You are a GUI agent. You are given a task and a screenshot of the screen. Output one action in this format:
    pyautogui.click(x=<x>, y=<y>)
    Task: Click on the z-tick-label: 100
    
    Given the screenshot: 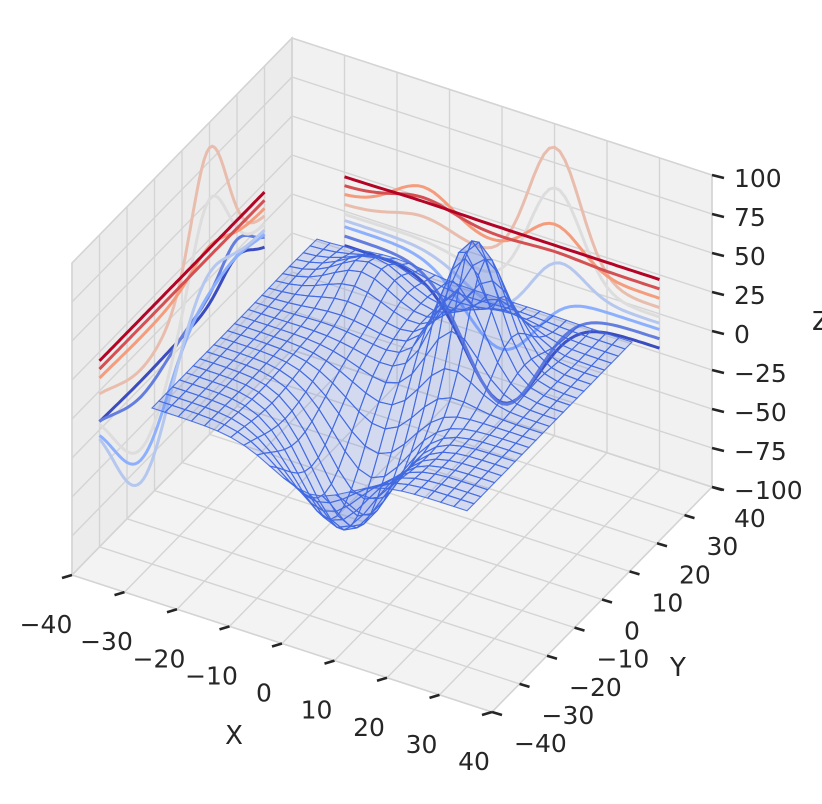 What is the action you would take?
    pyautogui.click(x=758, y=178)
    